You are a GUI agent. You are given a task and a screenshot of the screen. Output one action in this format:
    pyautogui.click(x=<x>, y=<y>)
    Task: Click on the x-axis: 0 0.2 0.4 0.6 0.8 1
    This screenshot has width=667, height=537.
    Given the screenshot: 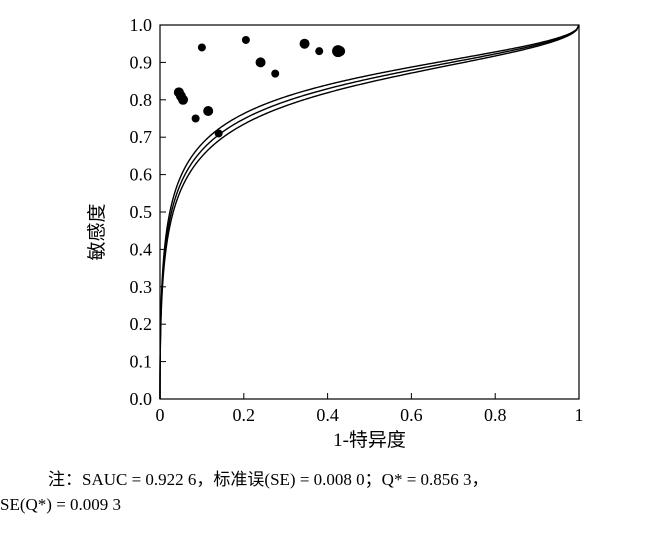 What is the action you would take?
    pyautogui.click(x=370, y=409)
    